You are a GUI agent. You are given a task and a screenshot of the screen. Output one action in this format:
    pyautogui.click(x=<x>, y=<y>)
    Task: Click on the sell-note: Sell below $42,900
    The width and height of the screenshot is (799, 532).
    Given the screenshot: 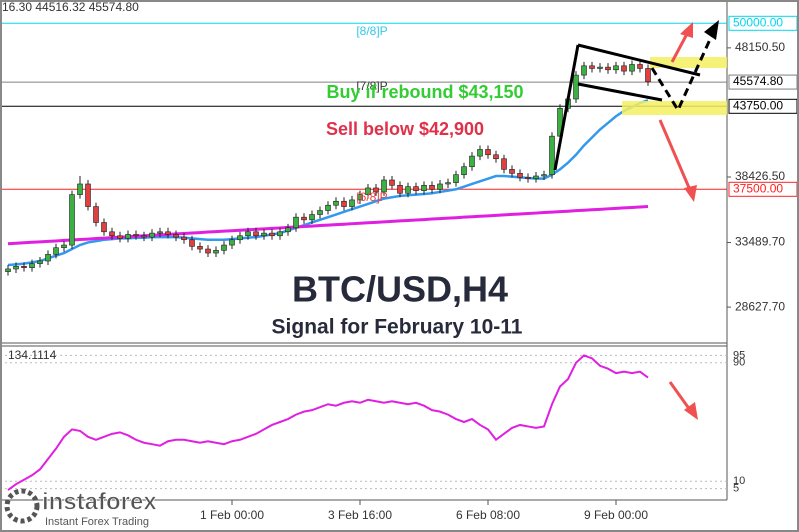 What is the action you would take?
    pyautogui.click(x=405, y=129)
    